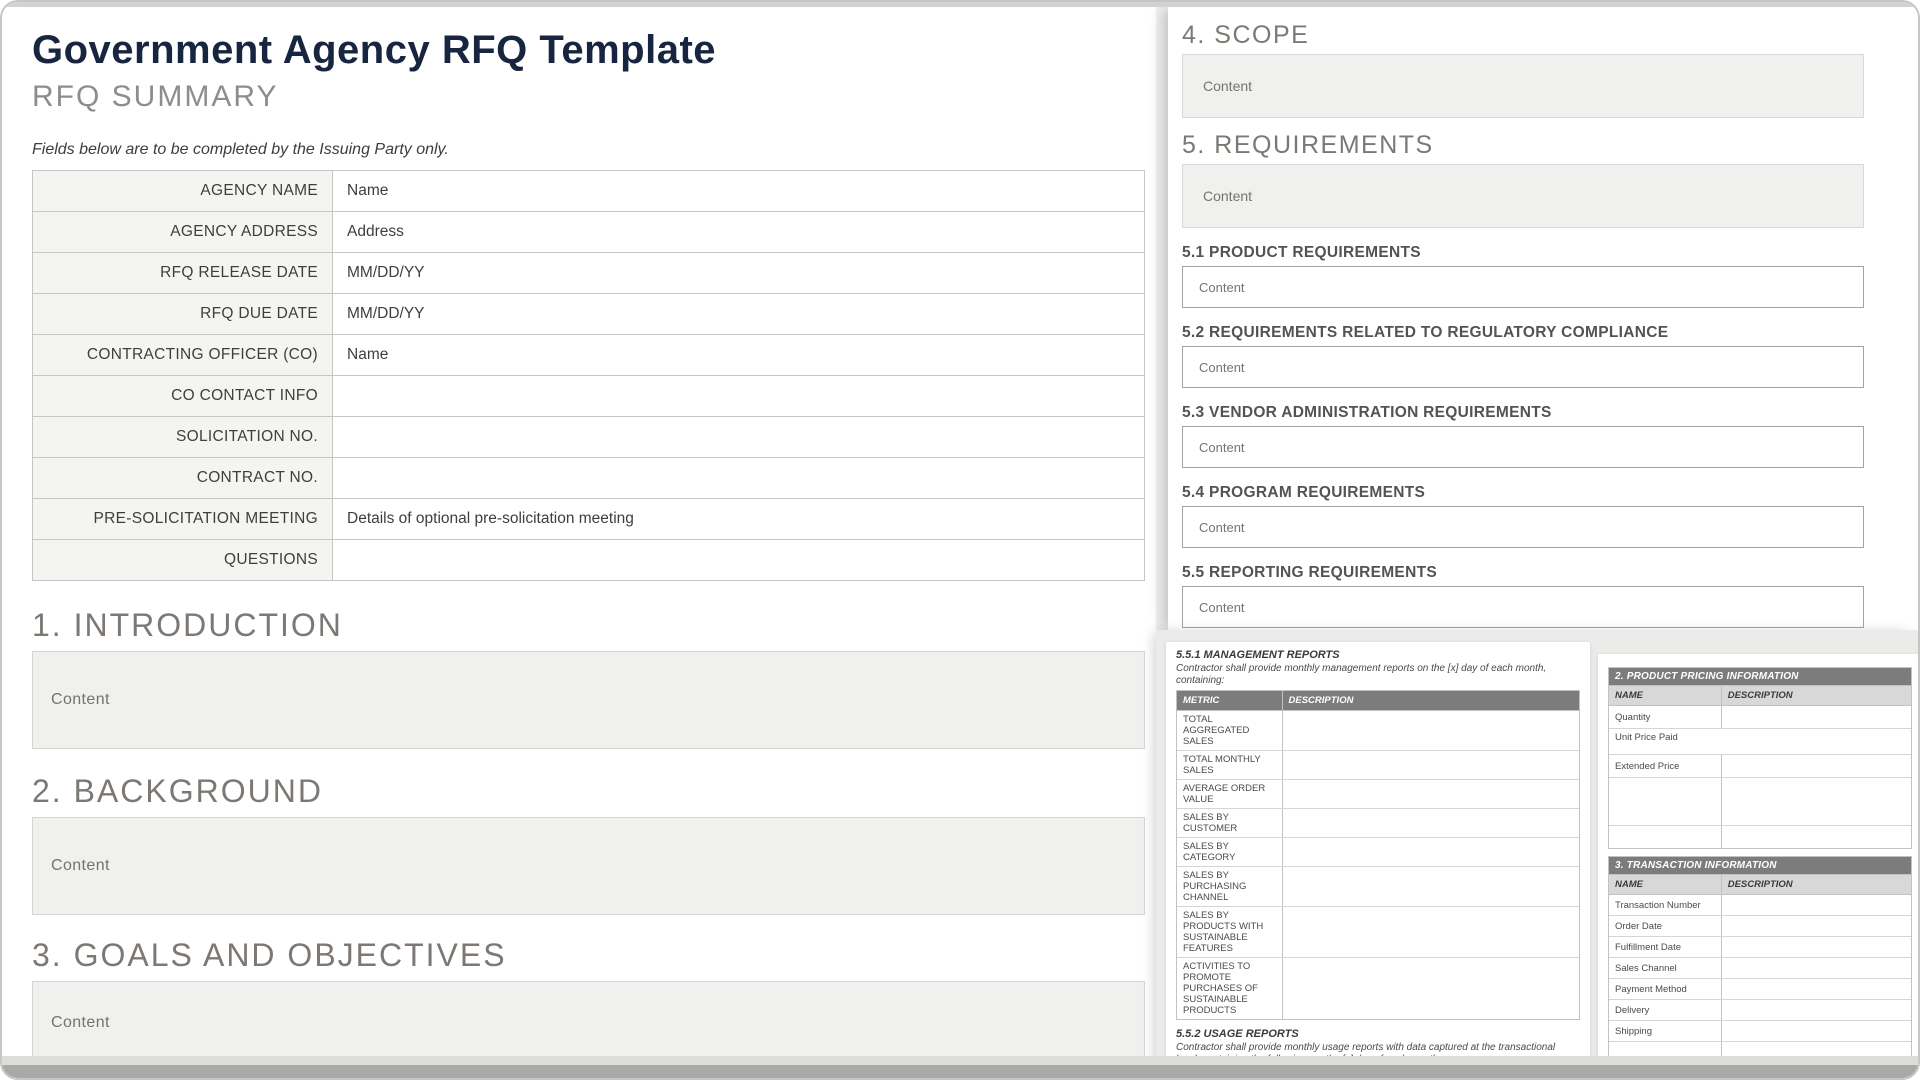 The width and height of the screenshot is (1920, 1080). I want to click on summary-table-row: CONTRACTING OFFICER (CO) Name, so click(588, 355).